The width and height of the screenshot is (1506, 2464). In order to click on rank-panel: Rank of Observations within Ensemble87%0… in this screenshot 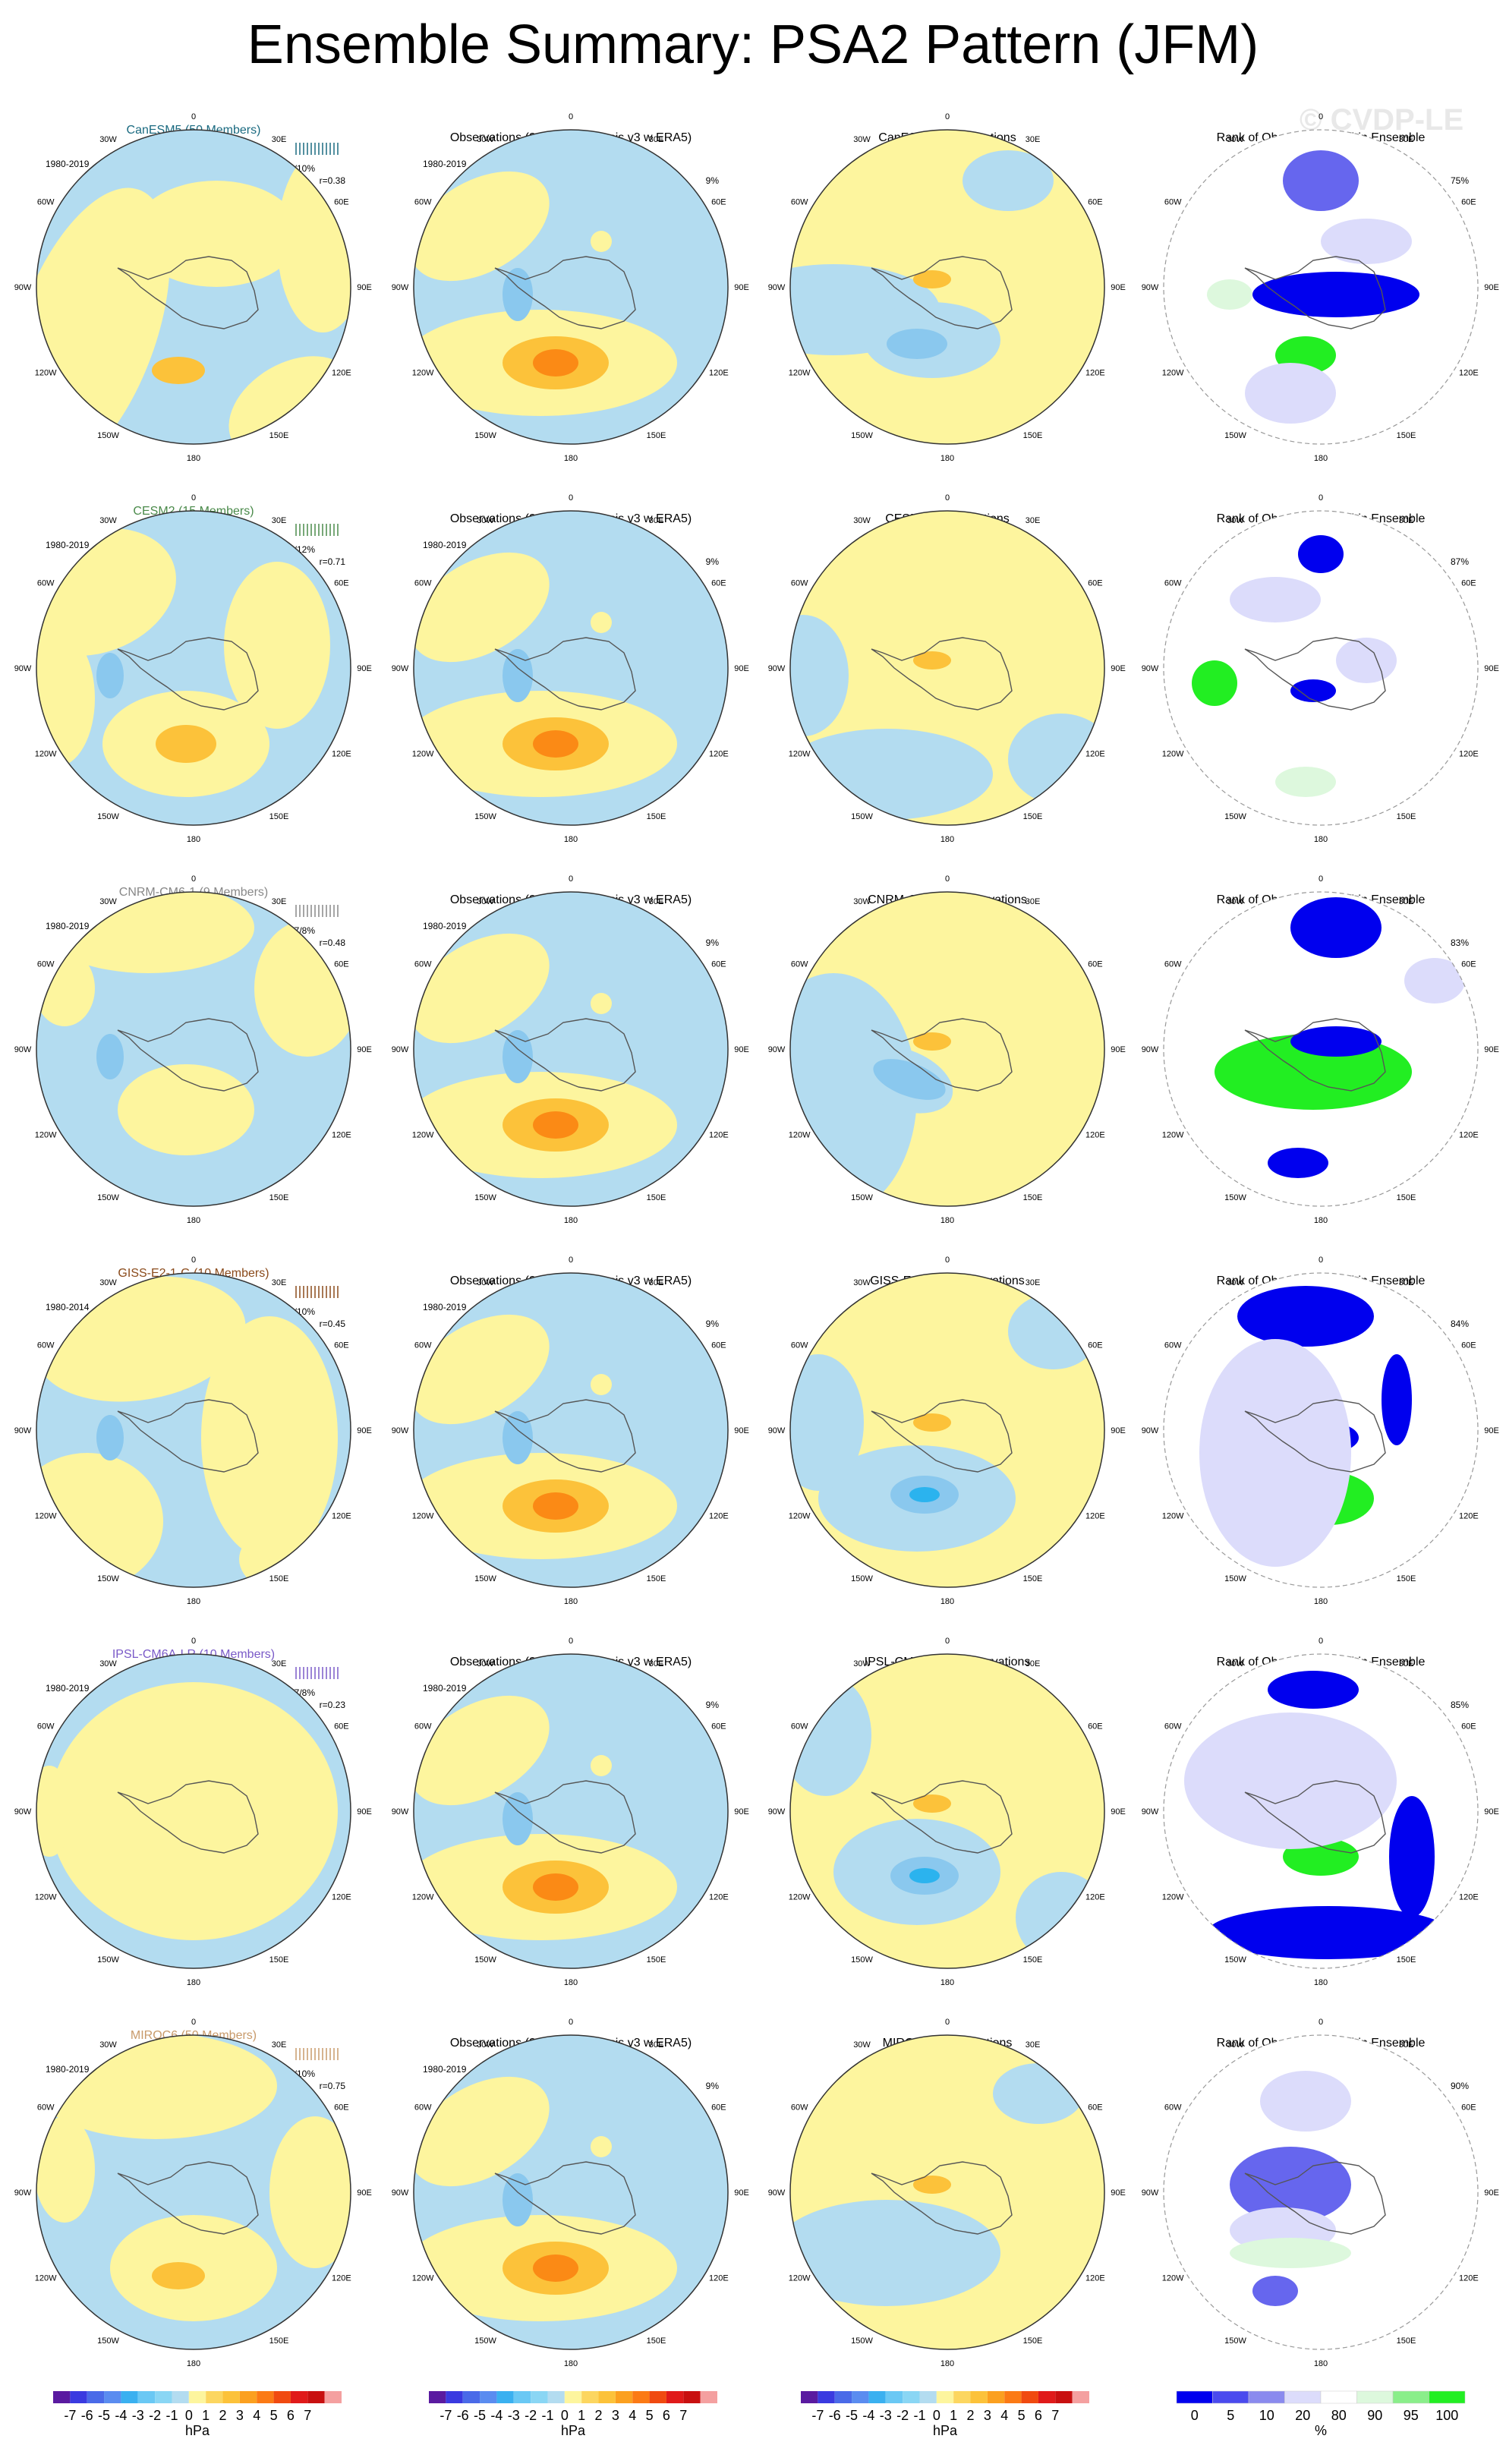, I will do `click(1320, 669)`.